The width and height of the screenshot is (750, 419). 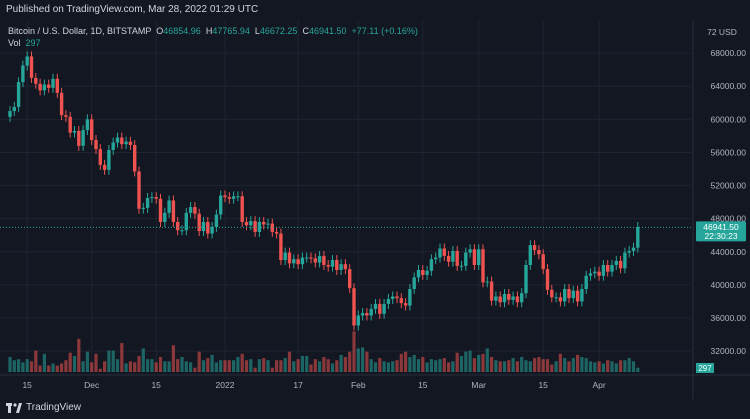 What do you see at coordinates (598, 385) in the screenshot?
I see `x-tick-label: Apr` at bounding box center [598, 385].